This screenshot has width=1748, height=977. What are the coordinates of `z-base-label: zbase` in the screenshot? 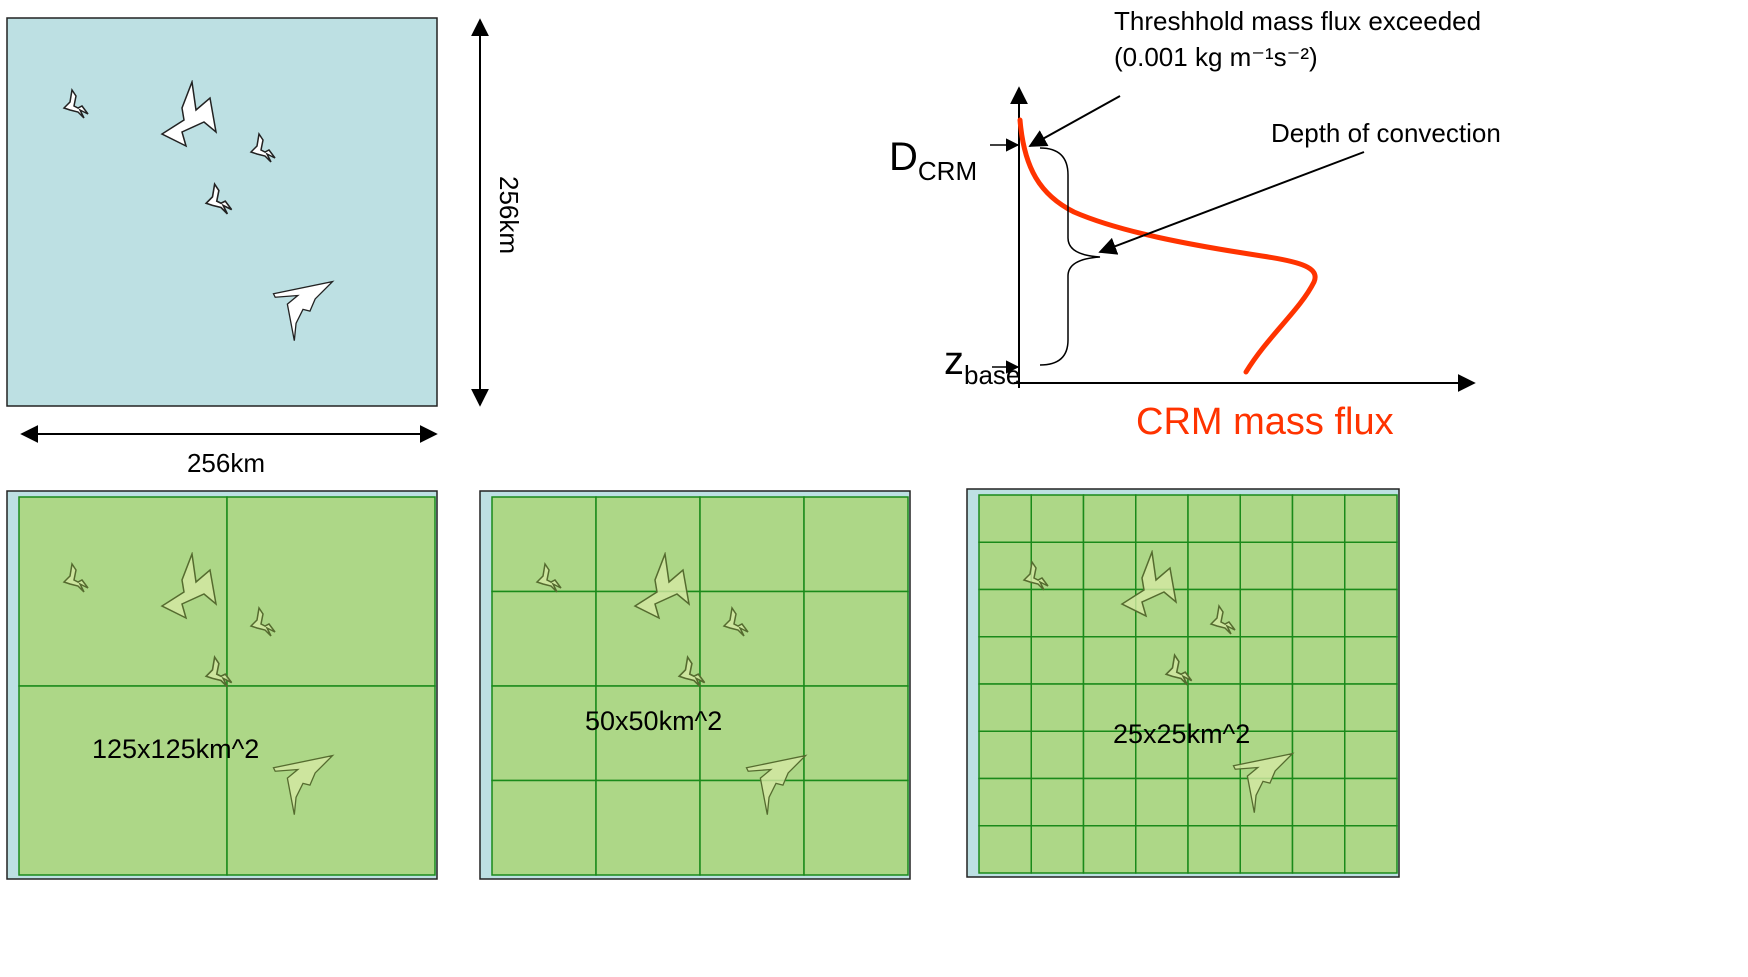 It's located at (982, 364).